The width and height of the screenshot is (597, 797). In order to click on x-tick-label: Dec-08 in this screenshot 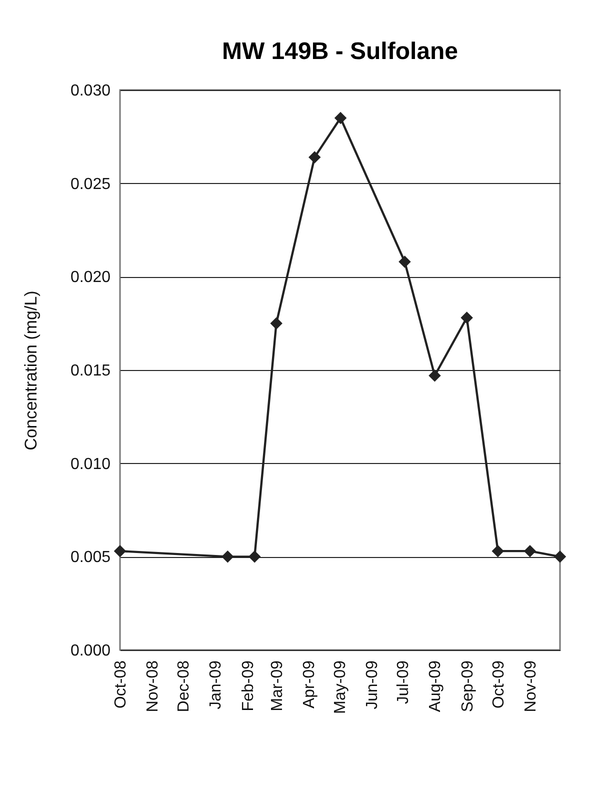, I will do `click(184, 686)`.